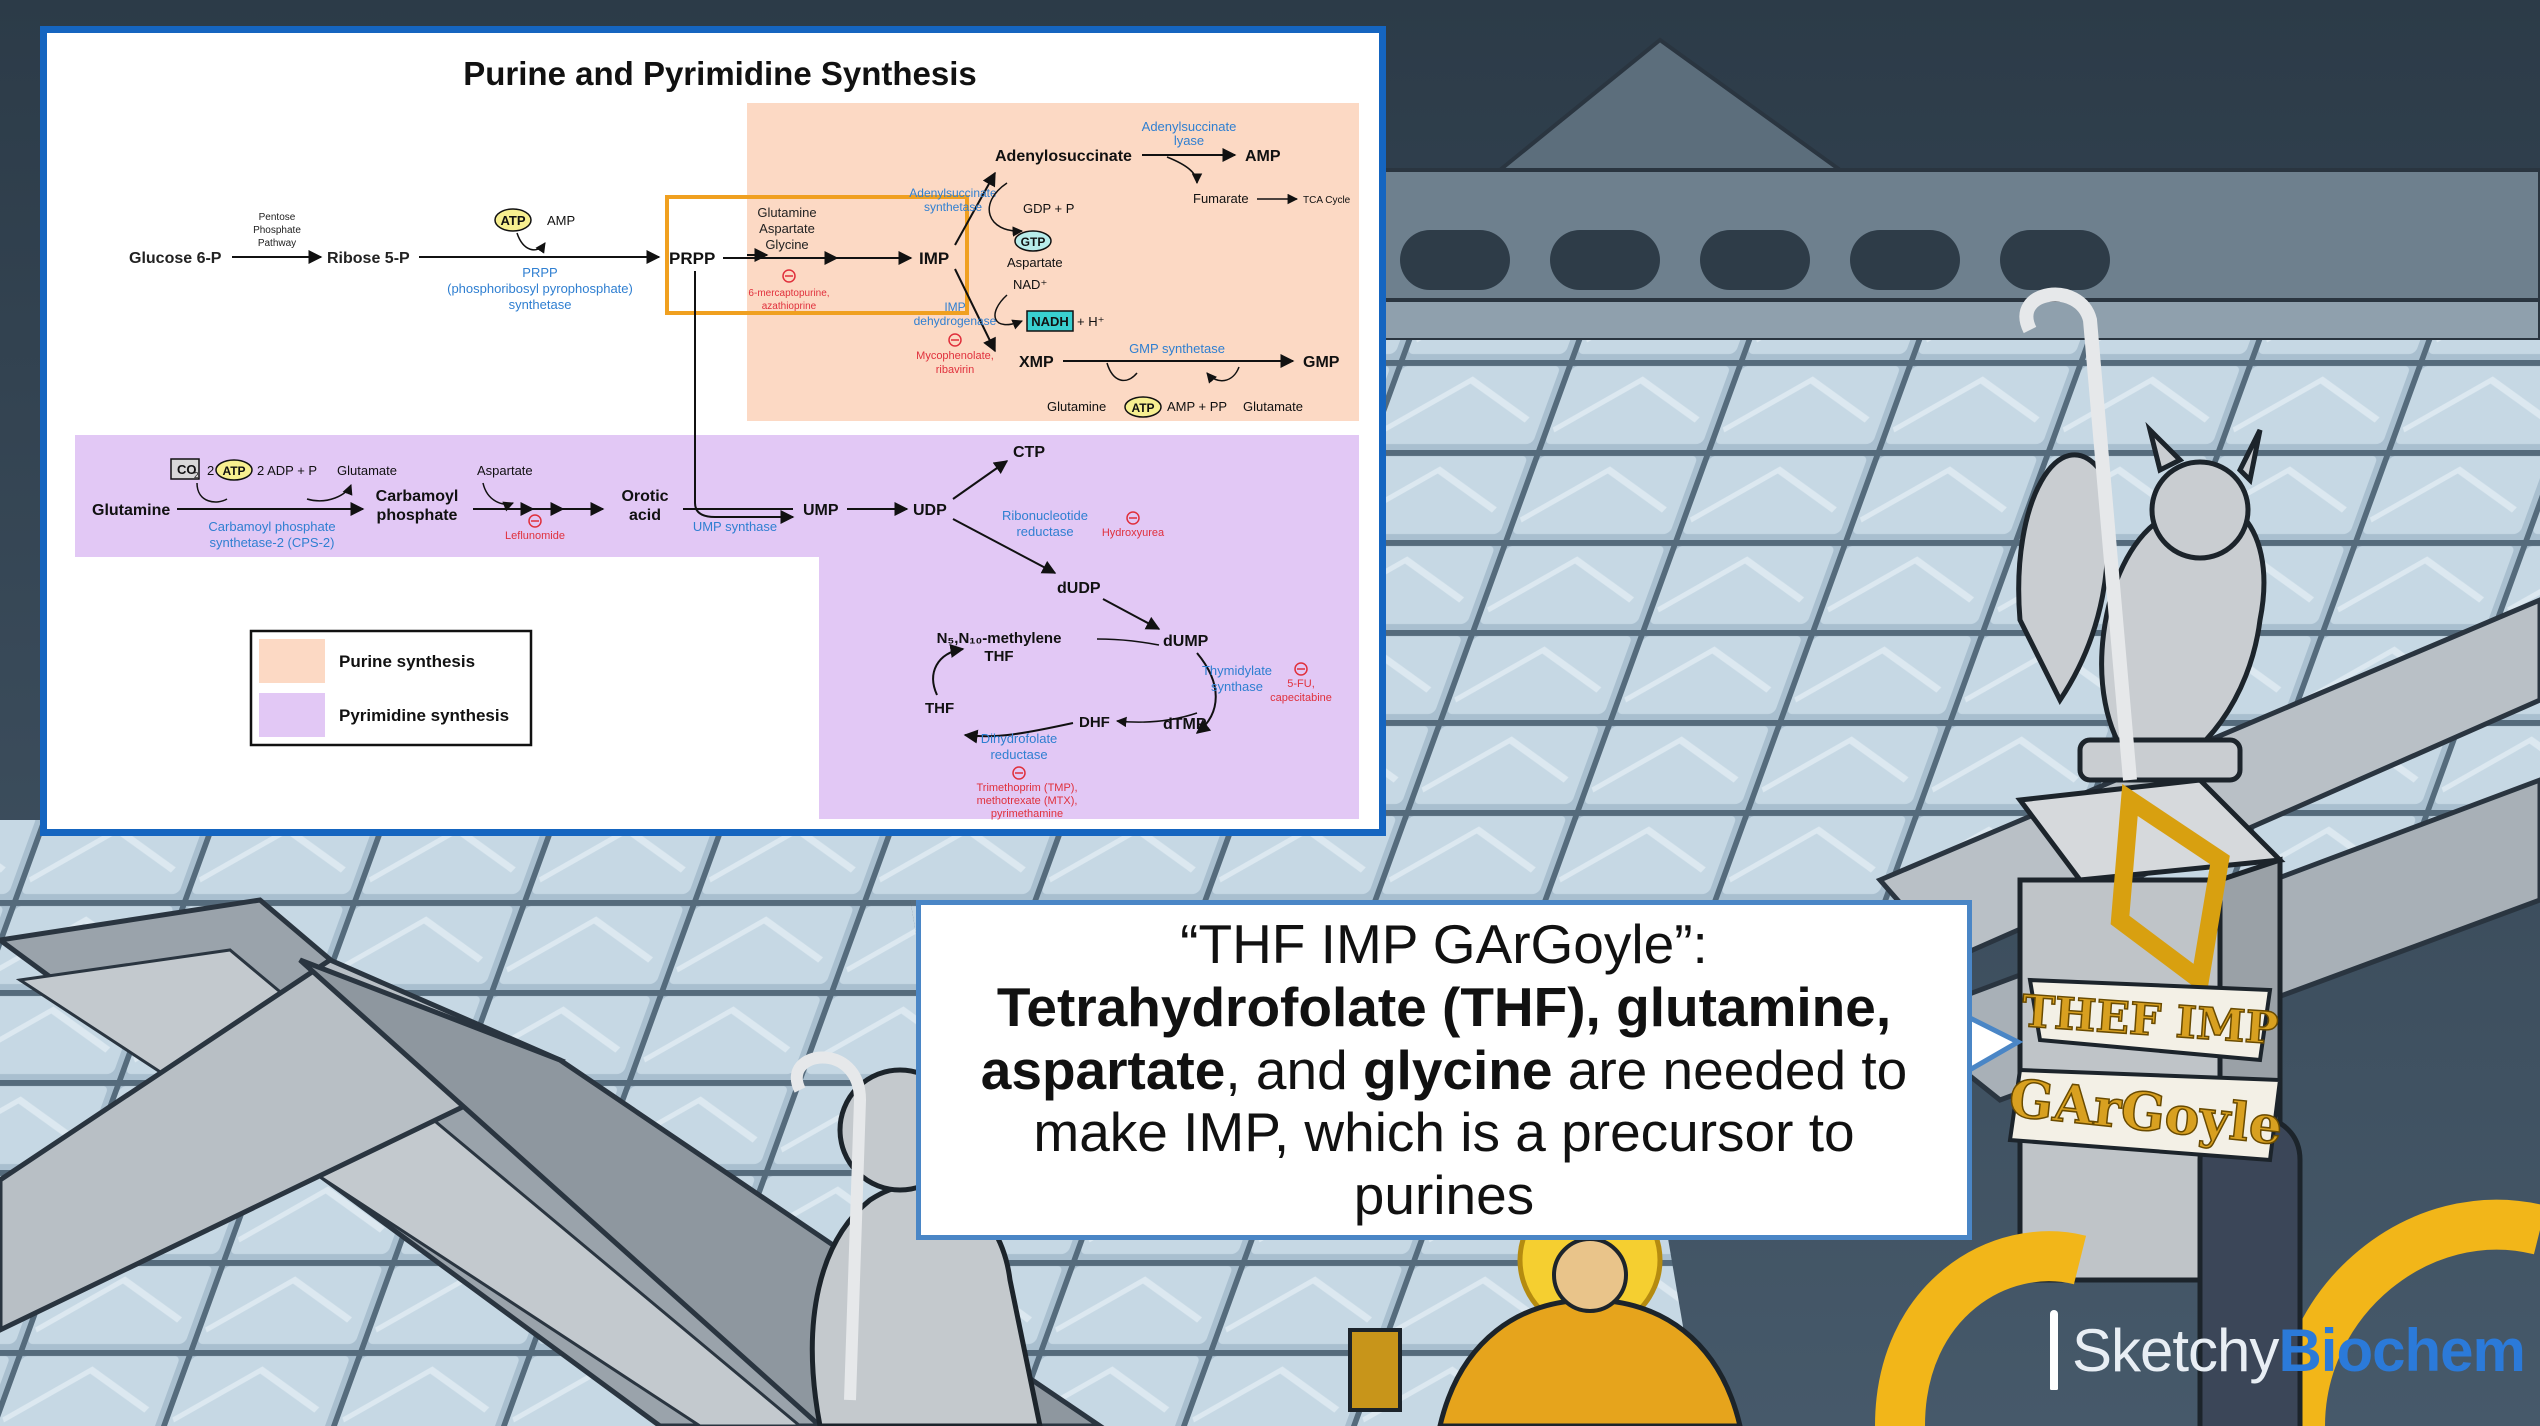 The height and width of the screenshot is (1426, 2540). What do you see at coordinates (719, 73) in the screenshot?
I see `diagram-title: Purine and Pyrimidine Synthesis` at bounding box center [719, 73].